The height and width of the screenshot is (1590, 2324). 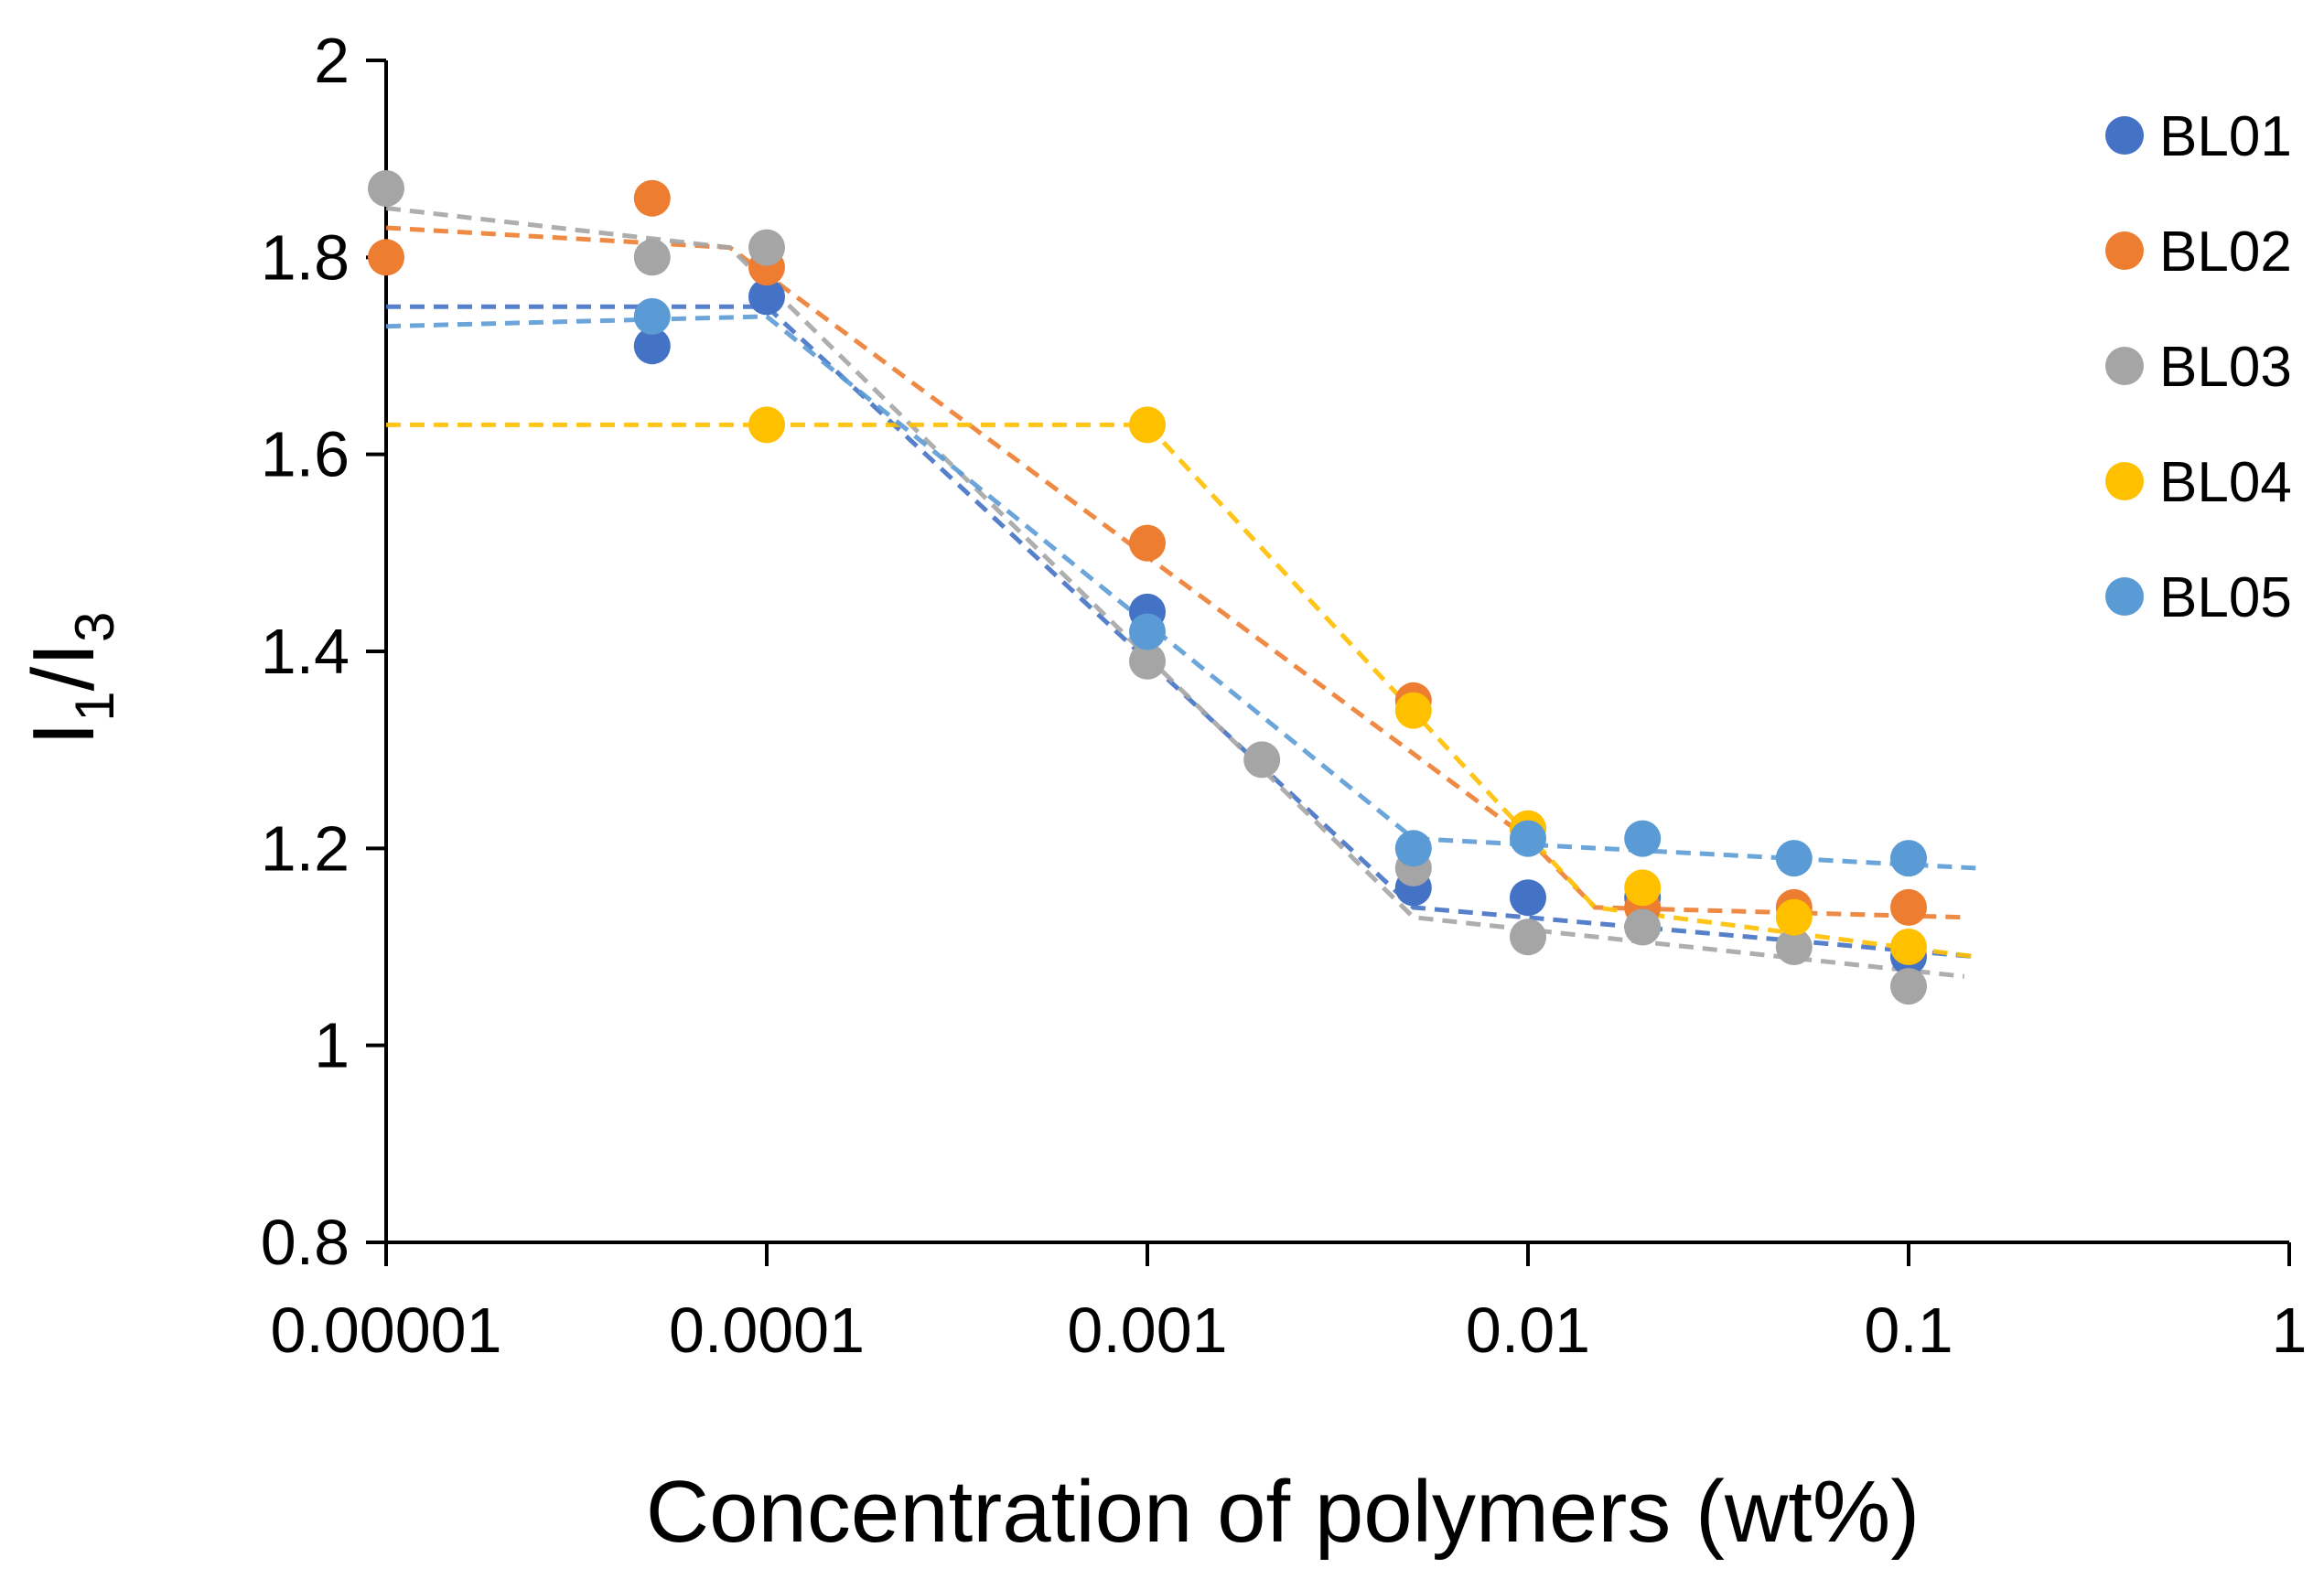 I want to click on legend-label-bl04: BL04, so click(x=2225, y=483).